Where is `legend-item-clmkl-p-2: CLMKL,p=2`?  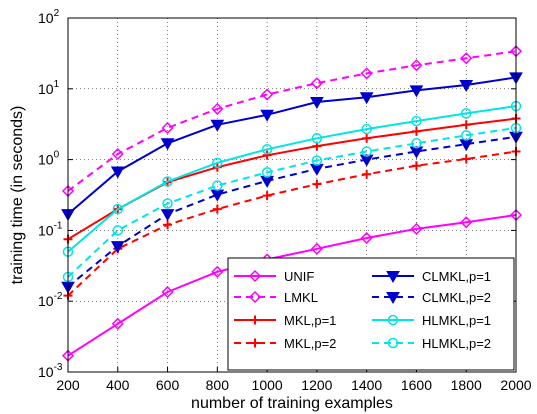
legend-item-clmkl-p-2: CLMKL,p=2 is located at coordinates (431, 297).